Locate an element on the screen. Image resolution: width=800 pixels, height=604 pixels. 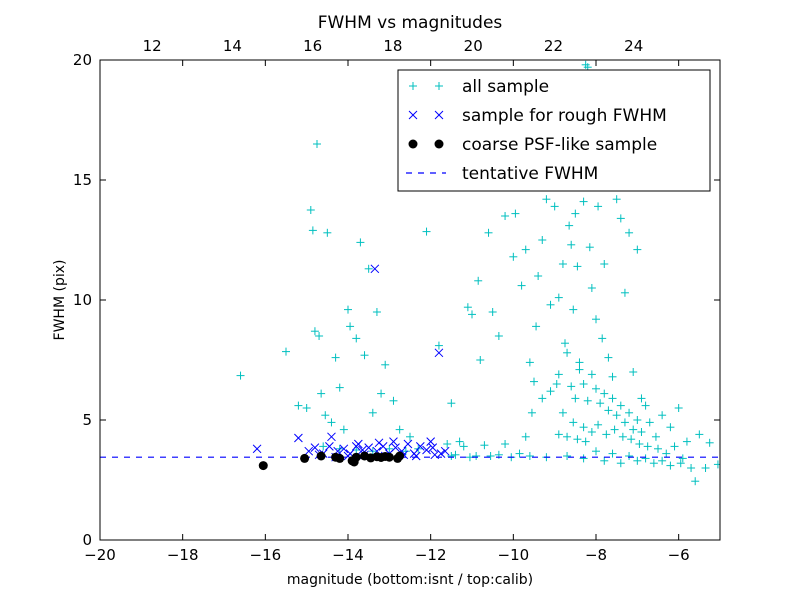
legend-symbol-rough-1-b is located at coordinates (413, 115).